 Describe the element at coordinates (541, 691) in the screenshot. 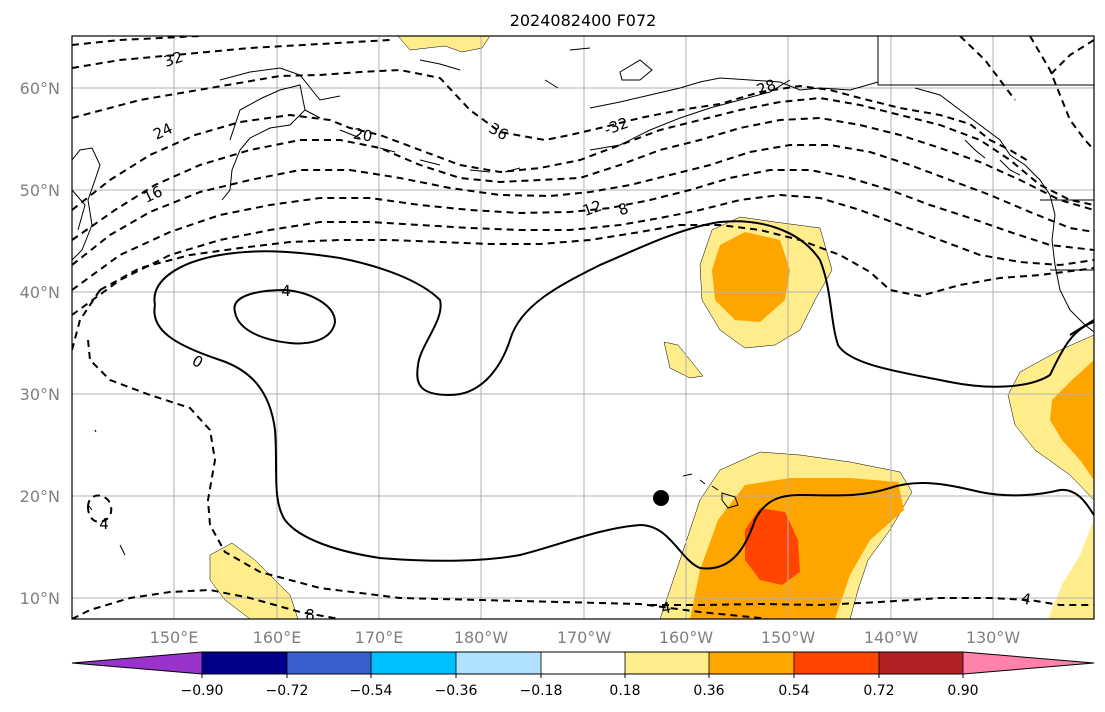

I see `colorbar-tick-label: −0.18` at that location.